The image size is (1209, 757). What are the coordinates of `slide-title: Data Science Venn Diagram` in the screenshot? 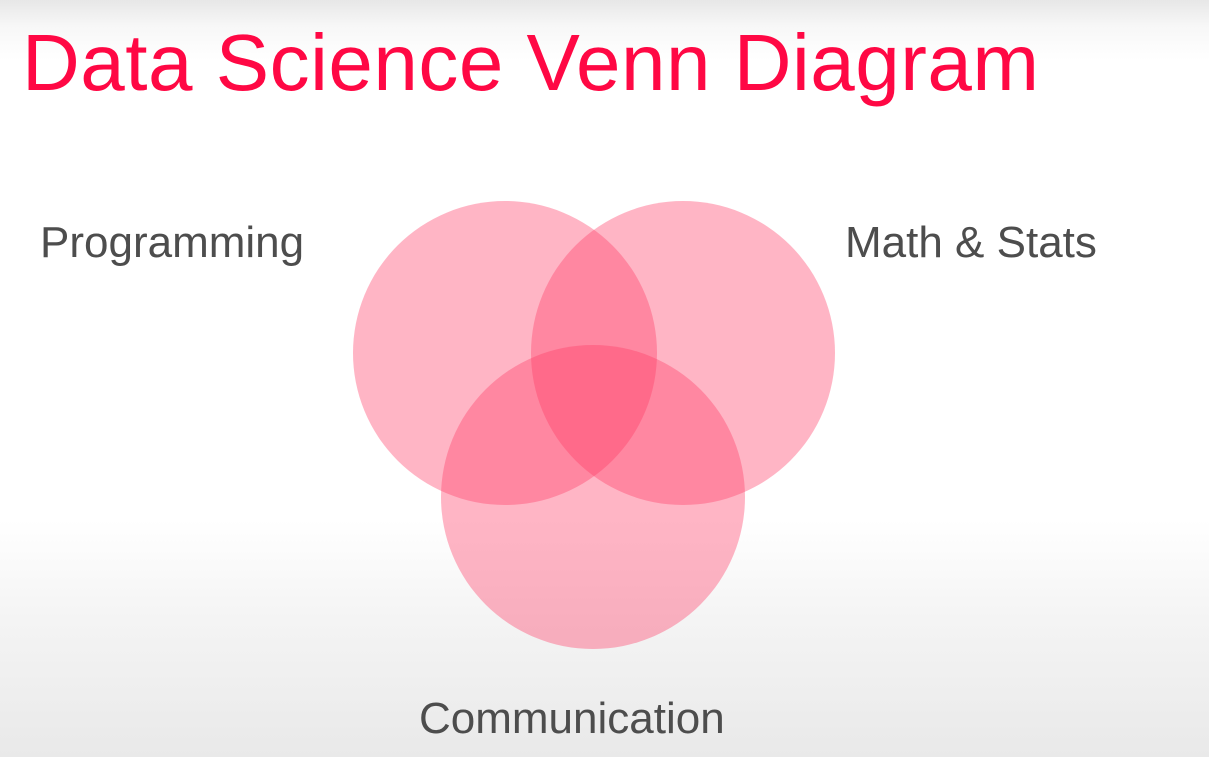 It's located at (531, 62).